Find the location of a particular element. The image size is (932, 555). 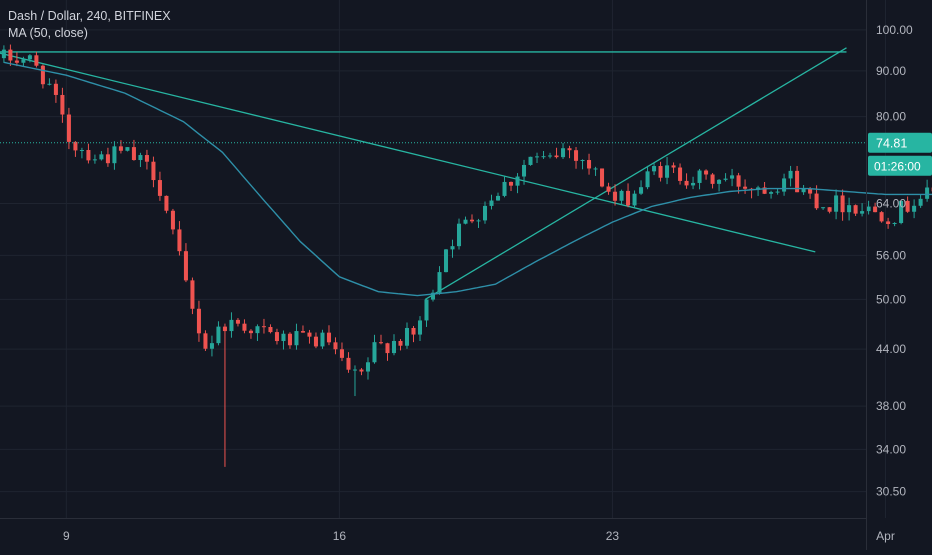

countdown-value: 01:26:00 is located at coordinates (897, 166).